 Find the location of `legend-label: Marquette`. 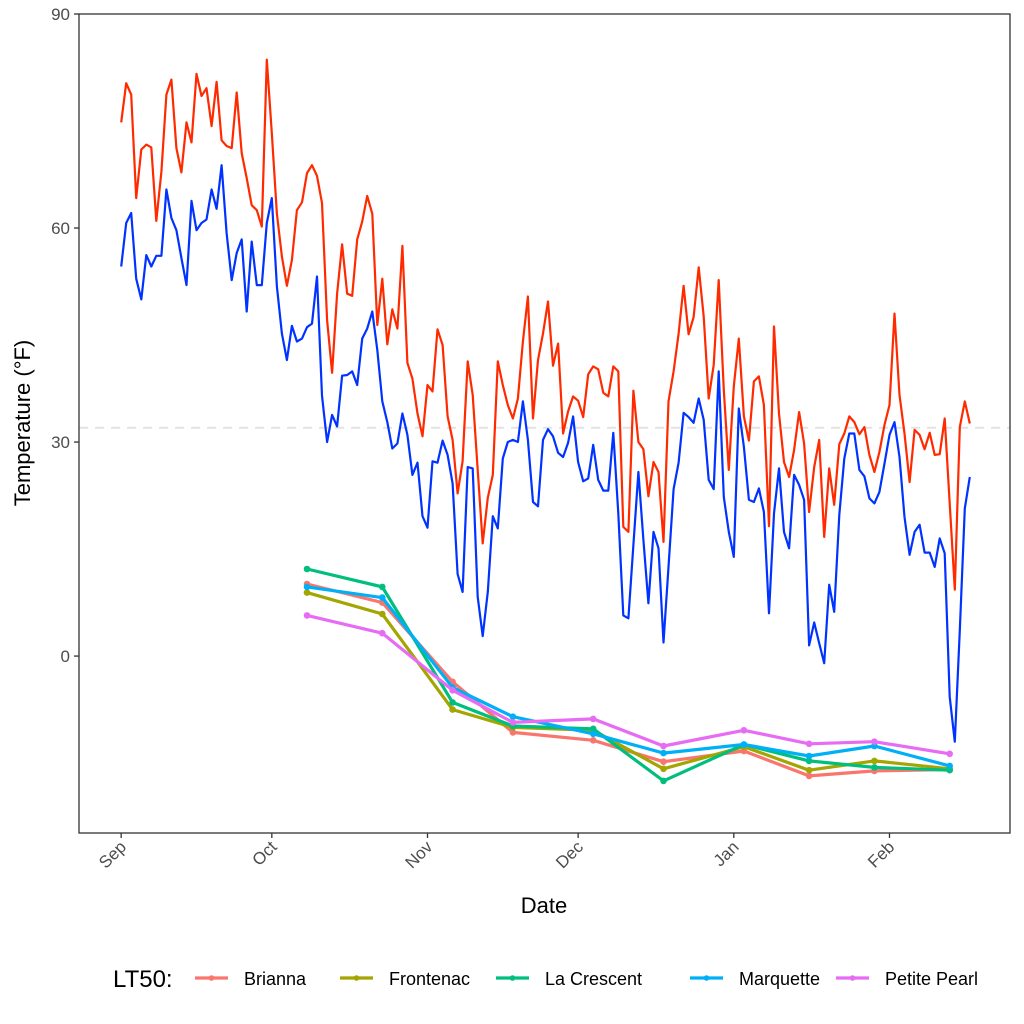

legend-label: Marquette is located at coordinates (779, 979).